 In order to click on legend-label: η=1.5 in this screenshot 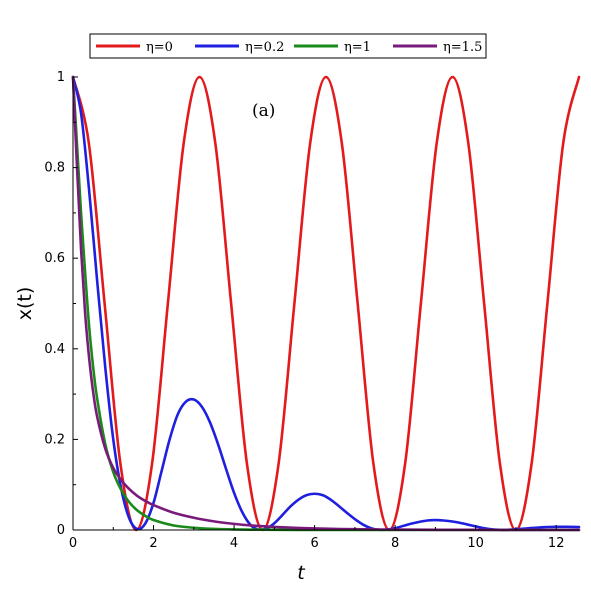, I will do `click(462, 47)`.